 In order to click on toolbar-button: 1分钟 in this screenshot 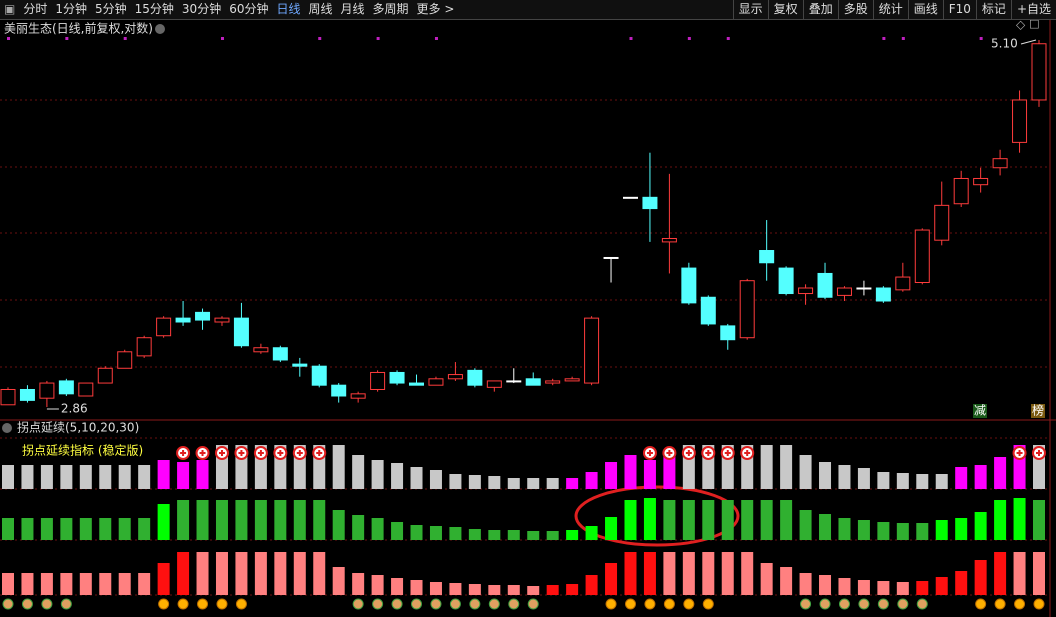, I will do `click(71, 9)`.